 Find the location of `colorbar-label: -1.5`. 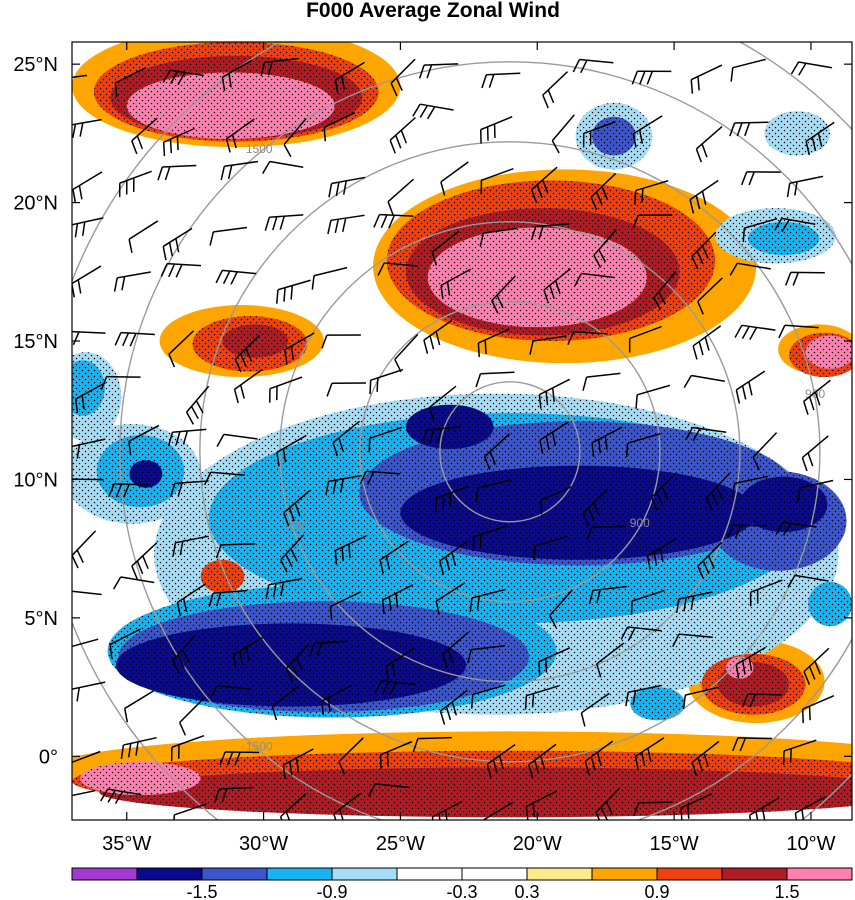

colorbar-label: -1.5 is located at coordinates (201, 891).